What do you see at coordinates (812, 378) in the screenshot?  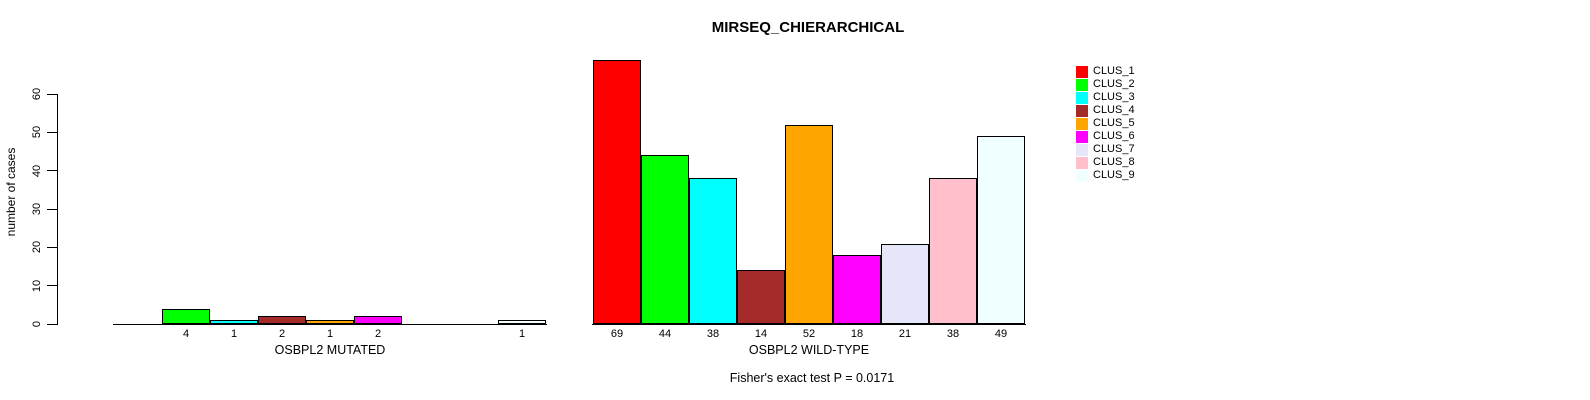 I see `fisher-test-annotation: Fisher's exact test P = 0.0171` at bounding box center [812, 378].